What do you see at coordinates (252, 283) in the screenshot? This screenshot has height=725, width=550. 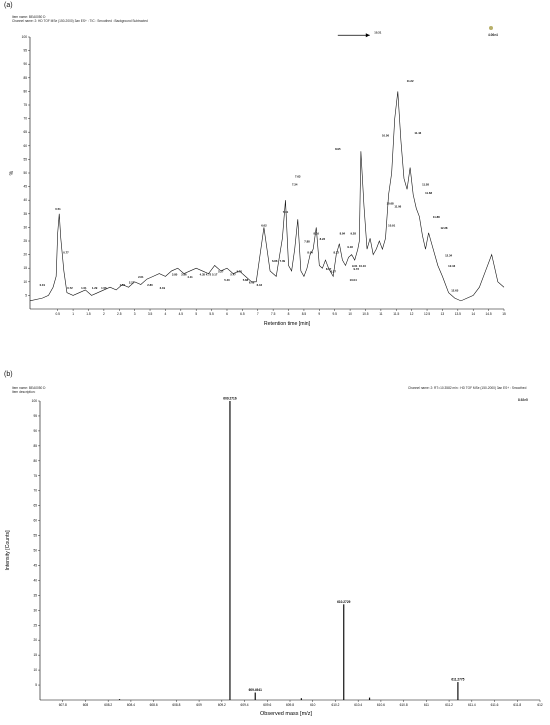 I see `peak-label: 6.06` at bounding box center [252, 283].